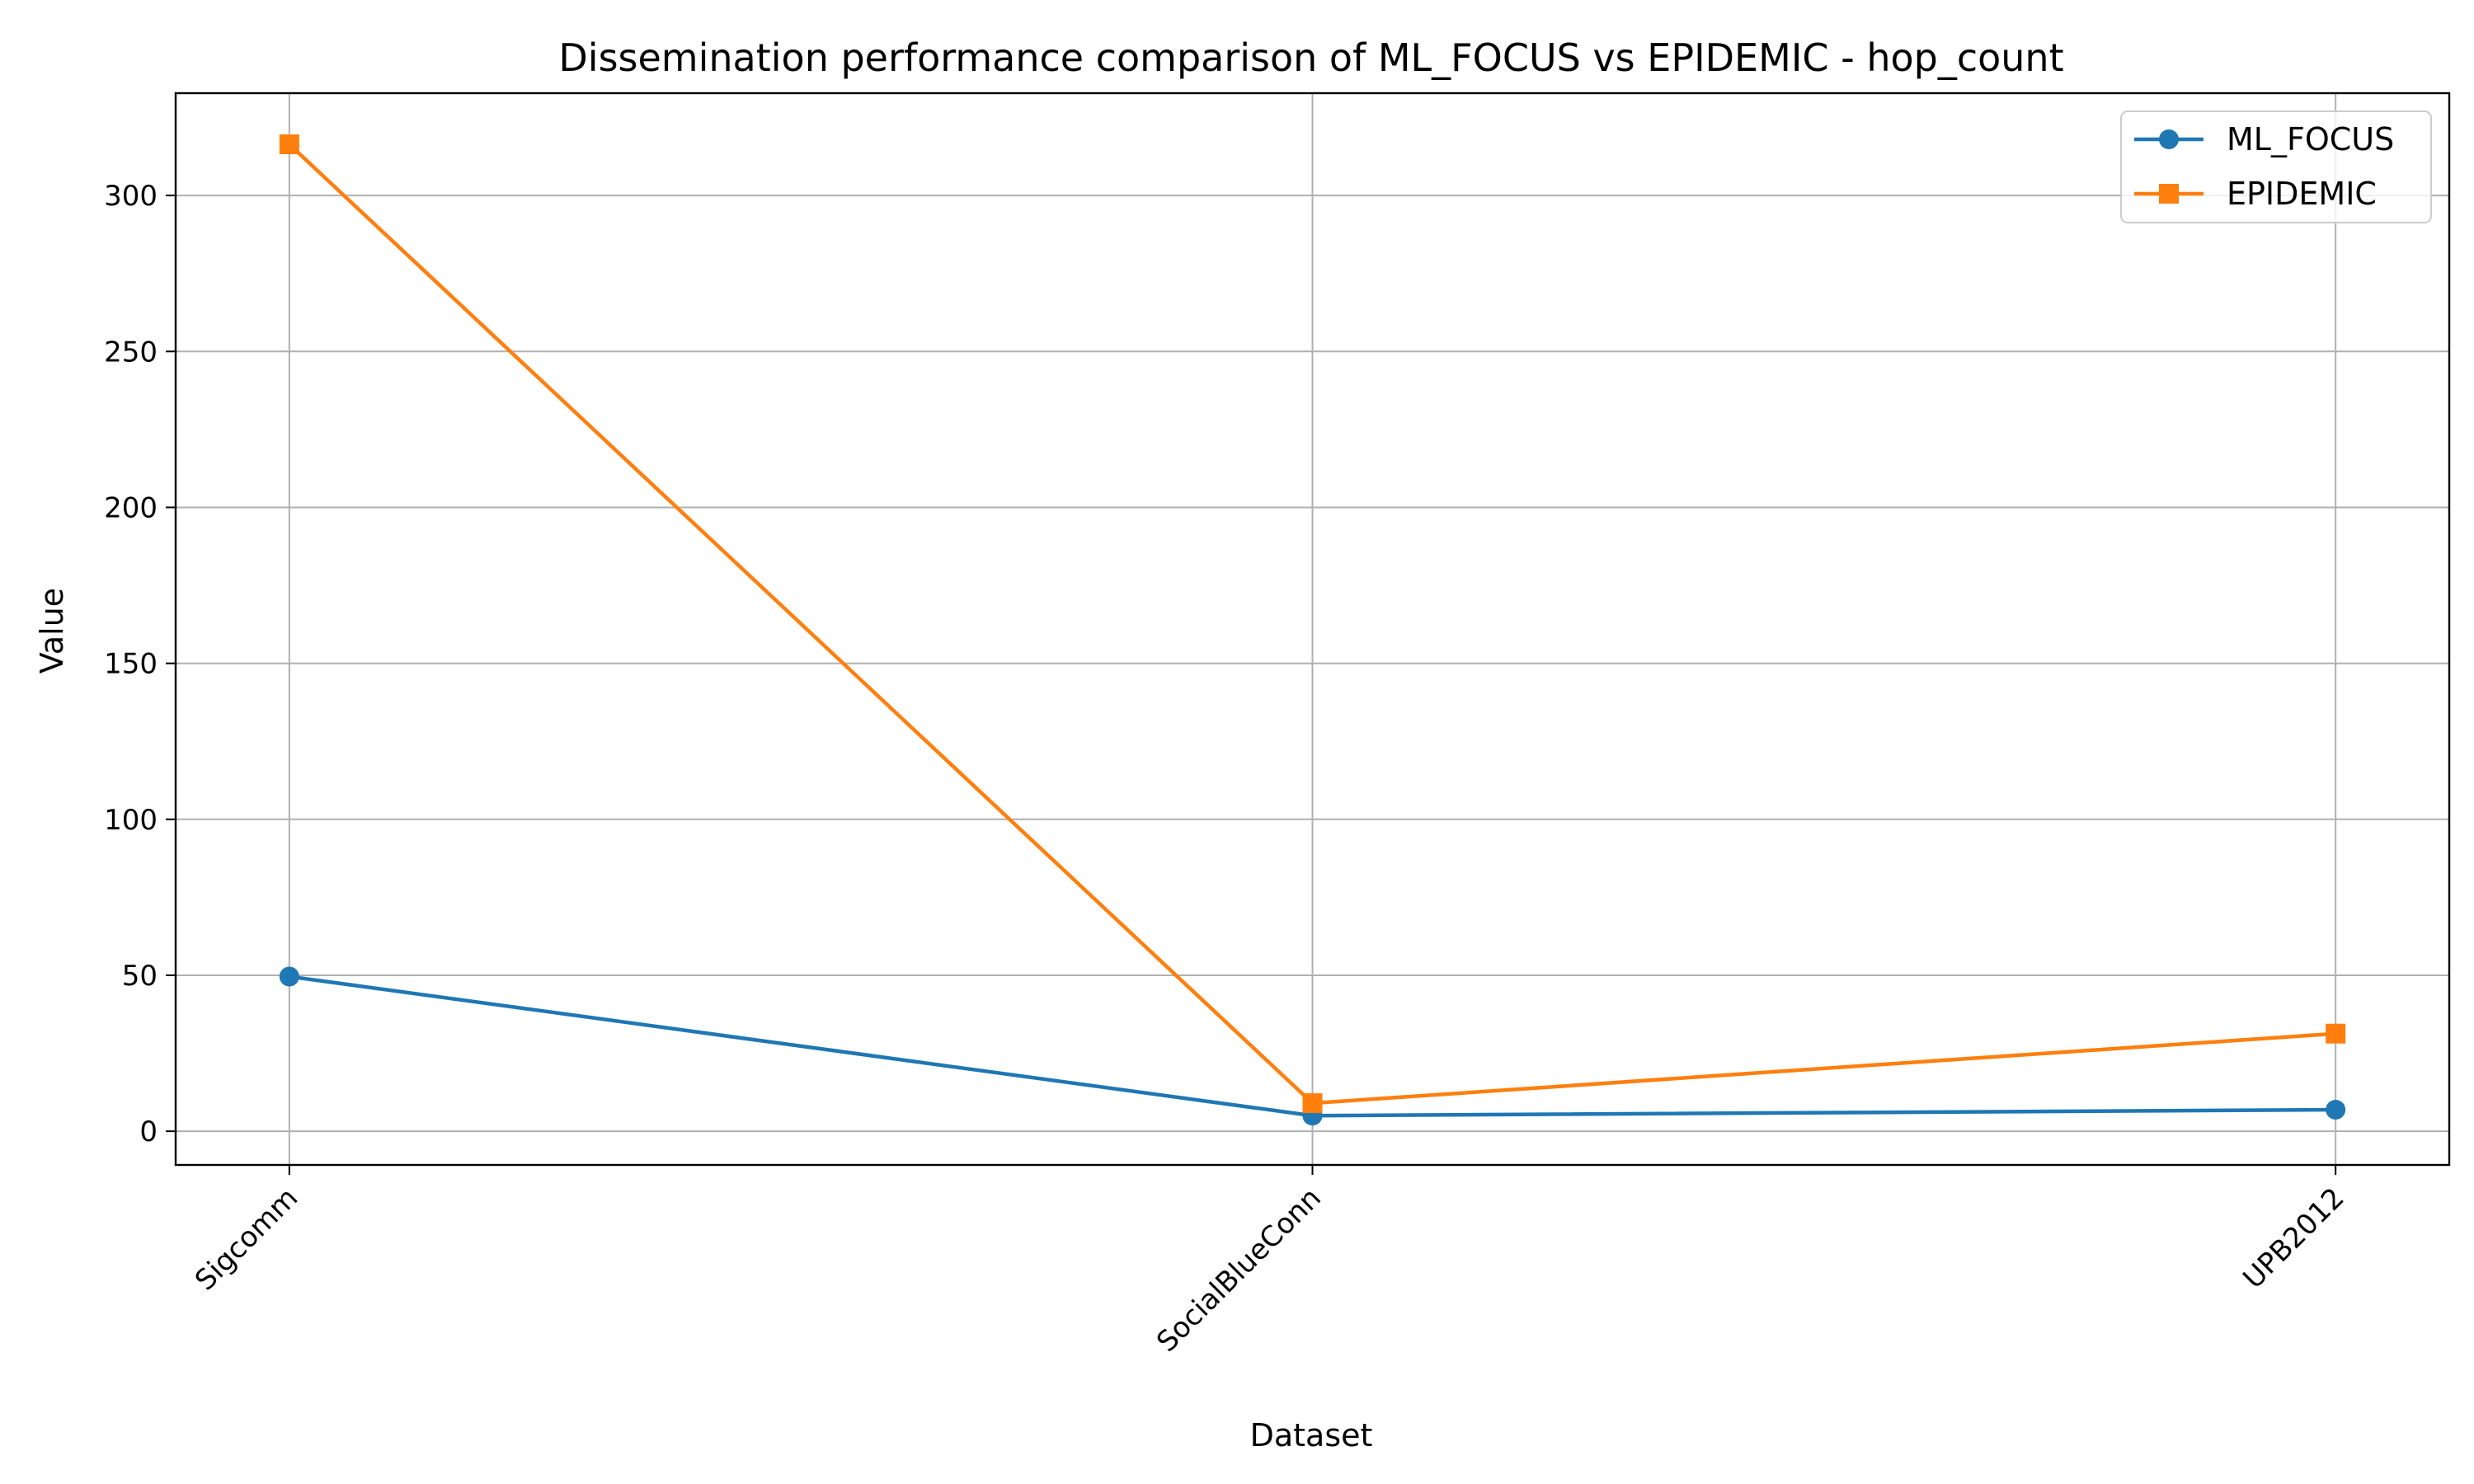 This screenshot has width=2474, height=1484. I want to click on y-tick-label: 300, so click(131, 196).